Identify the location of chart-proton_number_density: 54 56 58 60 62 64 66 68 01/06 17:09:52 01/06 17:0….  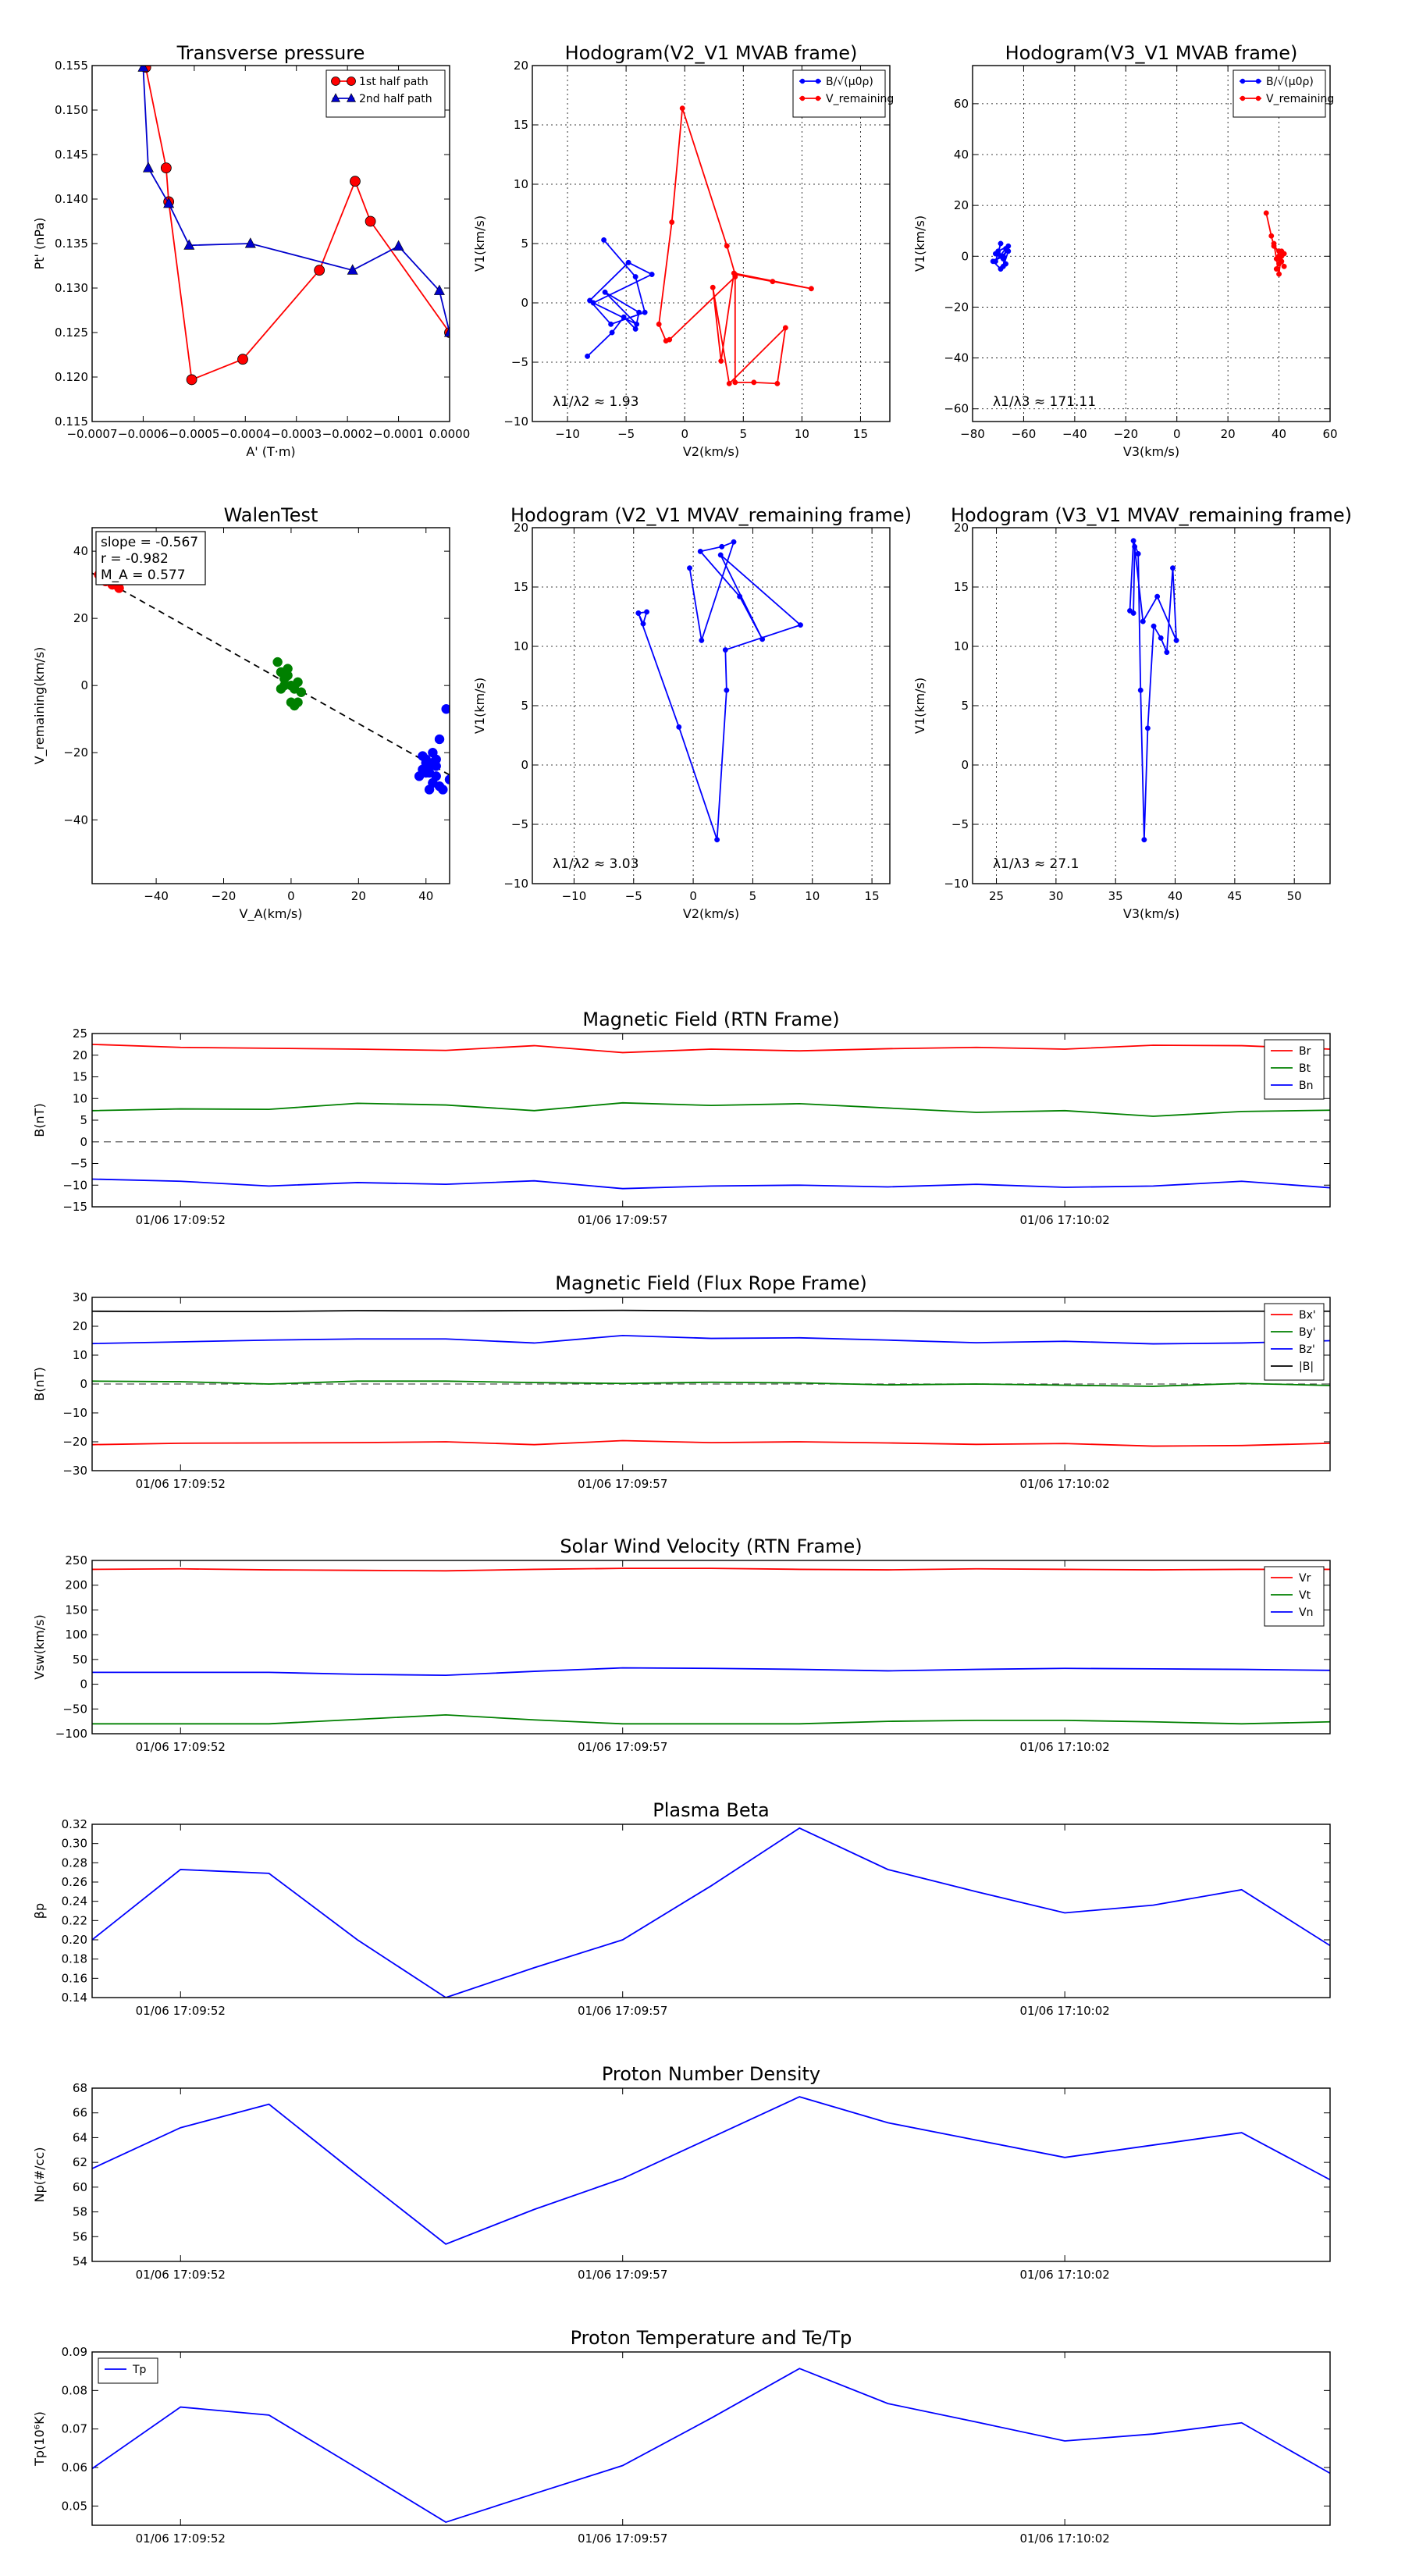
(681, 2172).